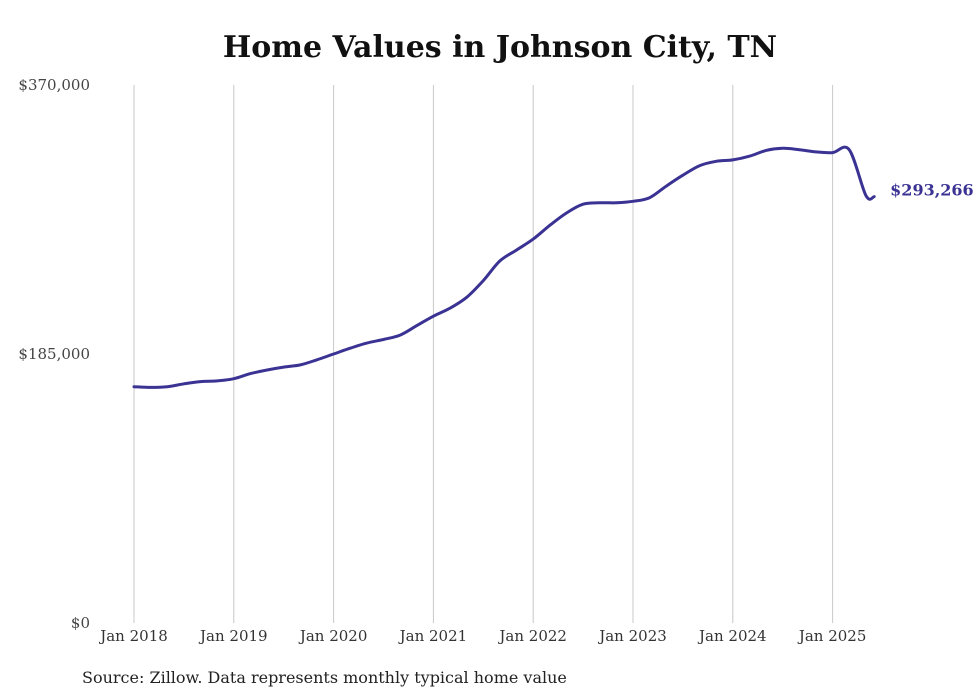  Describe the element at coordinates (233, 636) in the screenshot. I see `x-tick-label: Jan 2019` at that location.